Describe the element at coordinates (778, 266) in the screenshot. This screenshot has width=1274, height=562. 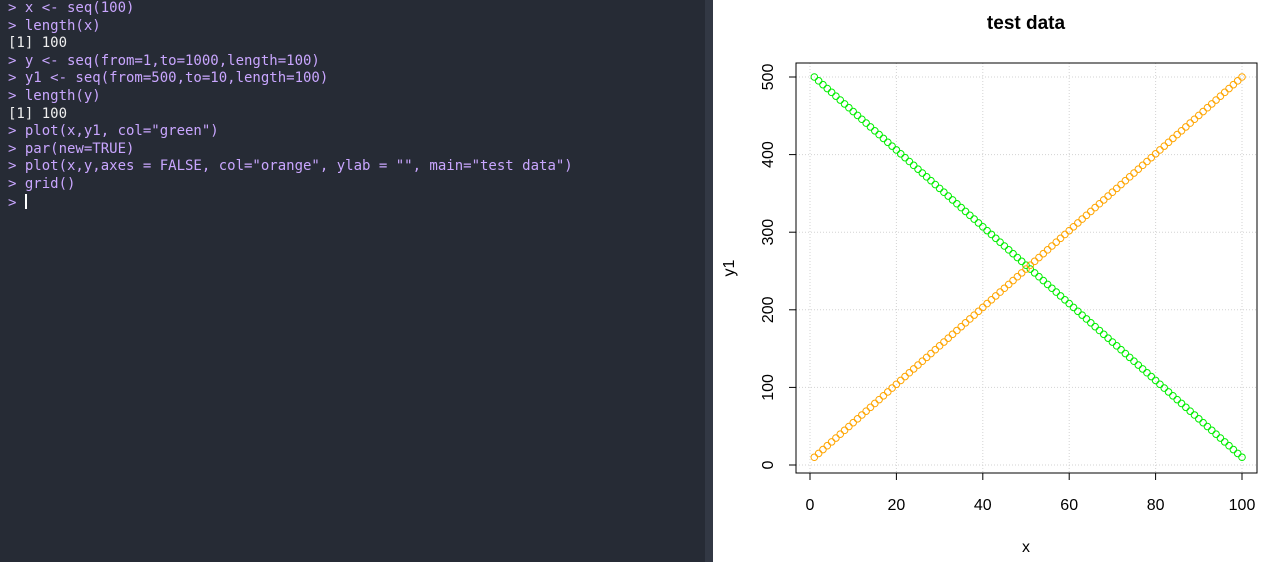
I see `y-axis: 0 100 200 300 400 500` at that location.